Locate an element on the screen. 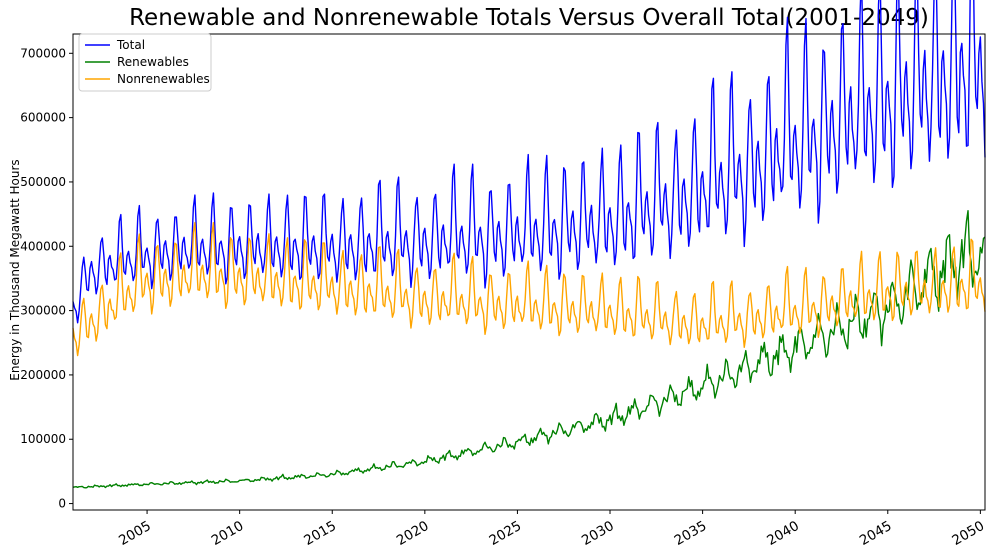 Image resolution: width=998 pixels, height=548 pixels. legend: Total Renewables Nonrenewables is located at coordinates (145, 62).